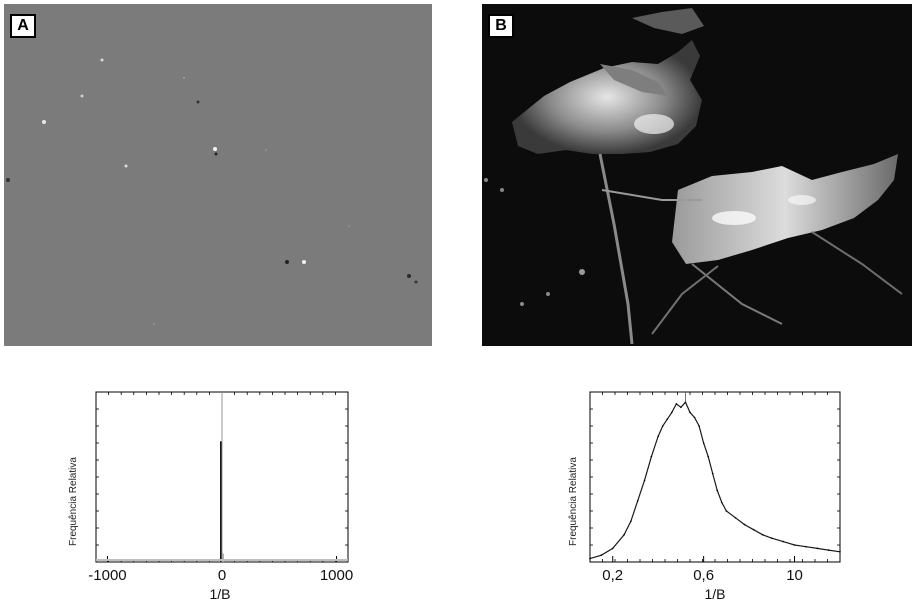  What do you see at coordinates (715, 477) in the screenshot?
I see `histogram-b-frame` at bounding box center [715, 477].